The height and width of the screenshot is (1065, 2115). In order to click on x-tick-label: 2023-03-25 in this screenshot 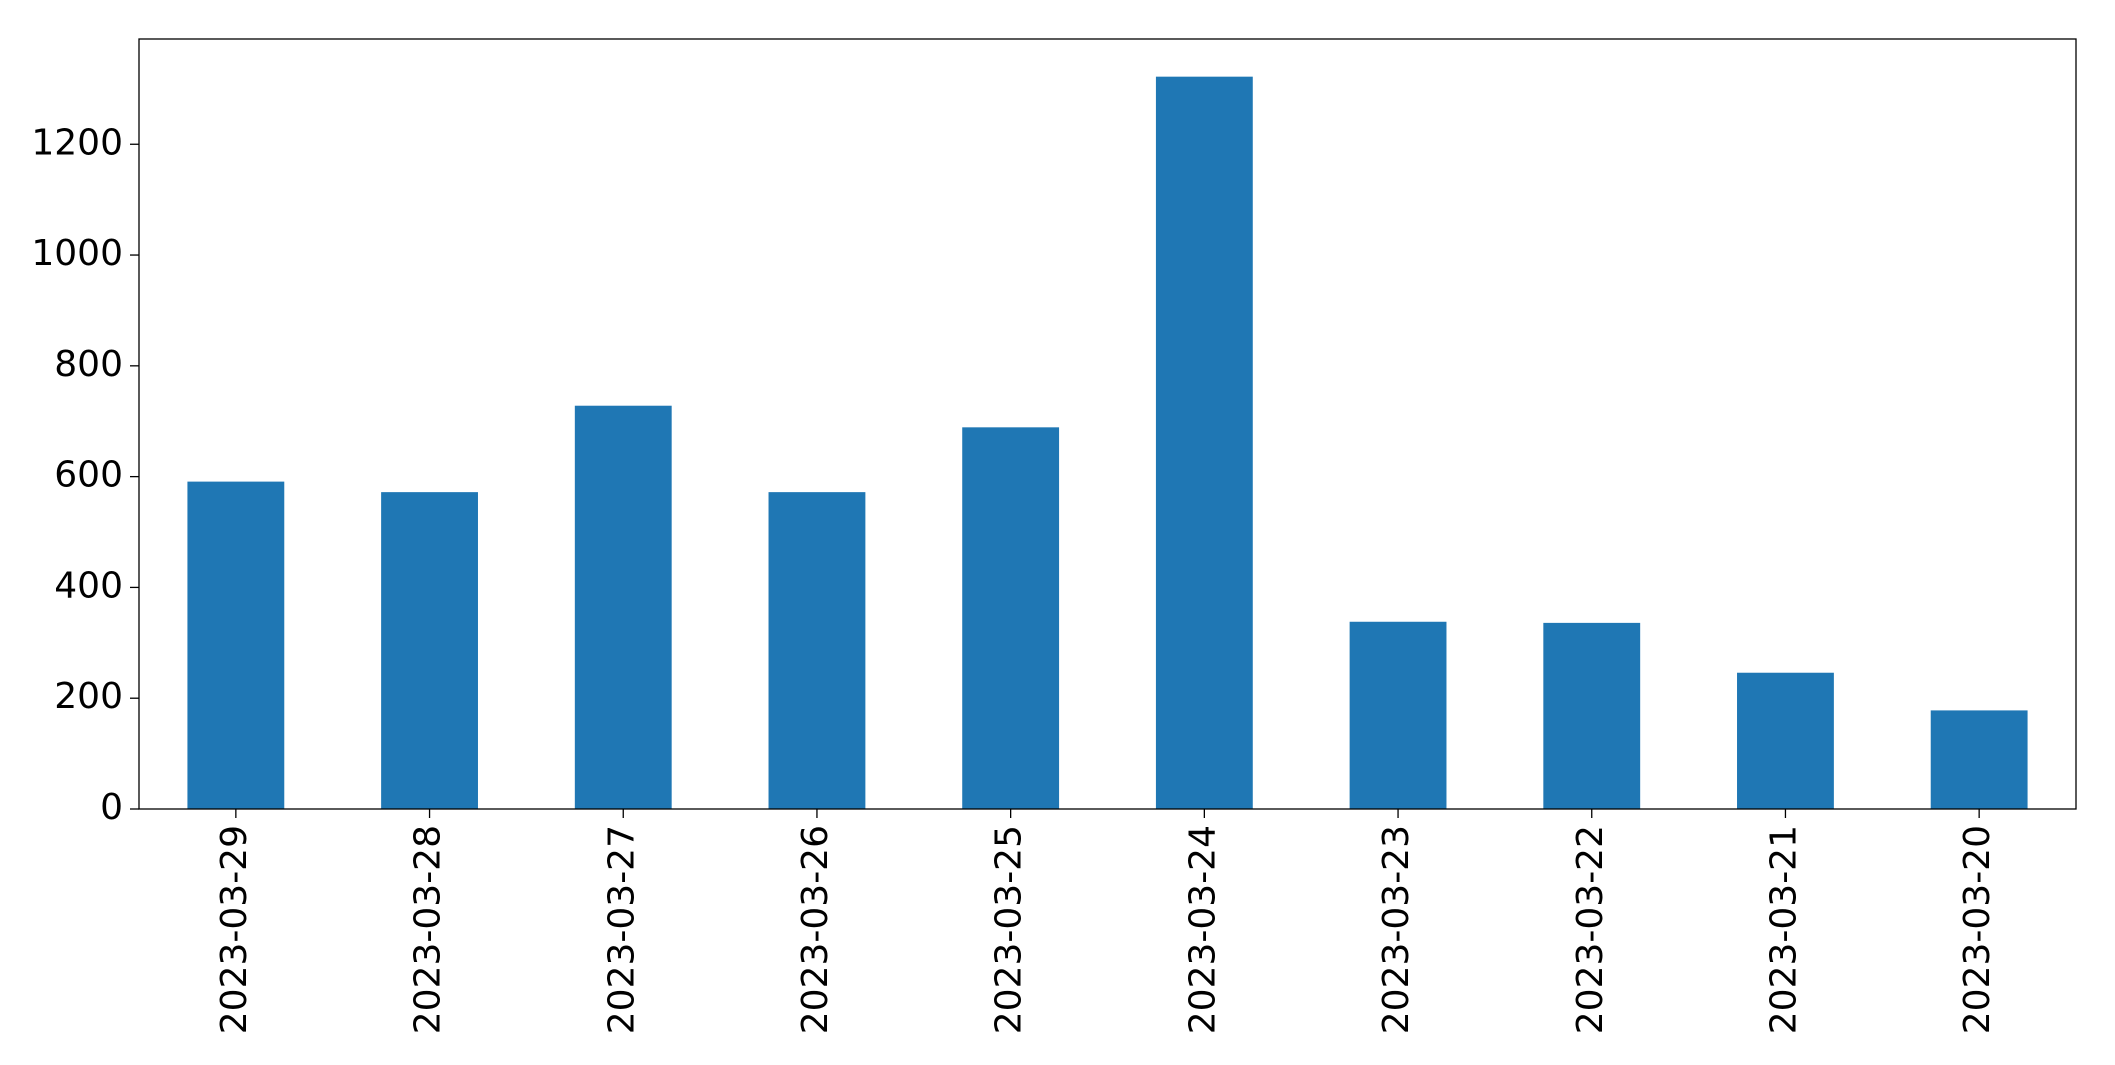, I will do `click(1009, 929)`.